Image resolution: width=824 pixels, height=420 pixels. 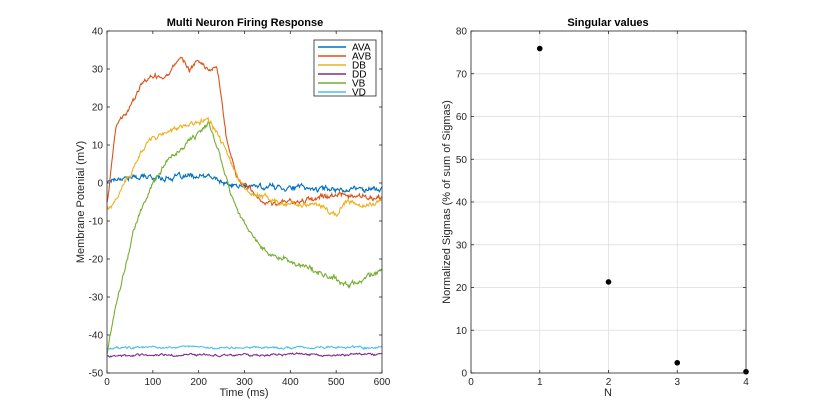 What do you see at coordinates (677, 382) in the screenshot?
I see `x-tick-label: 3` at bounding box center [677, 382].